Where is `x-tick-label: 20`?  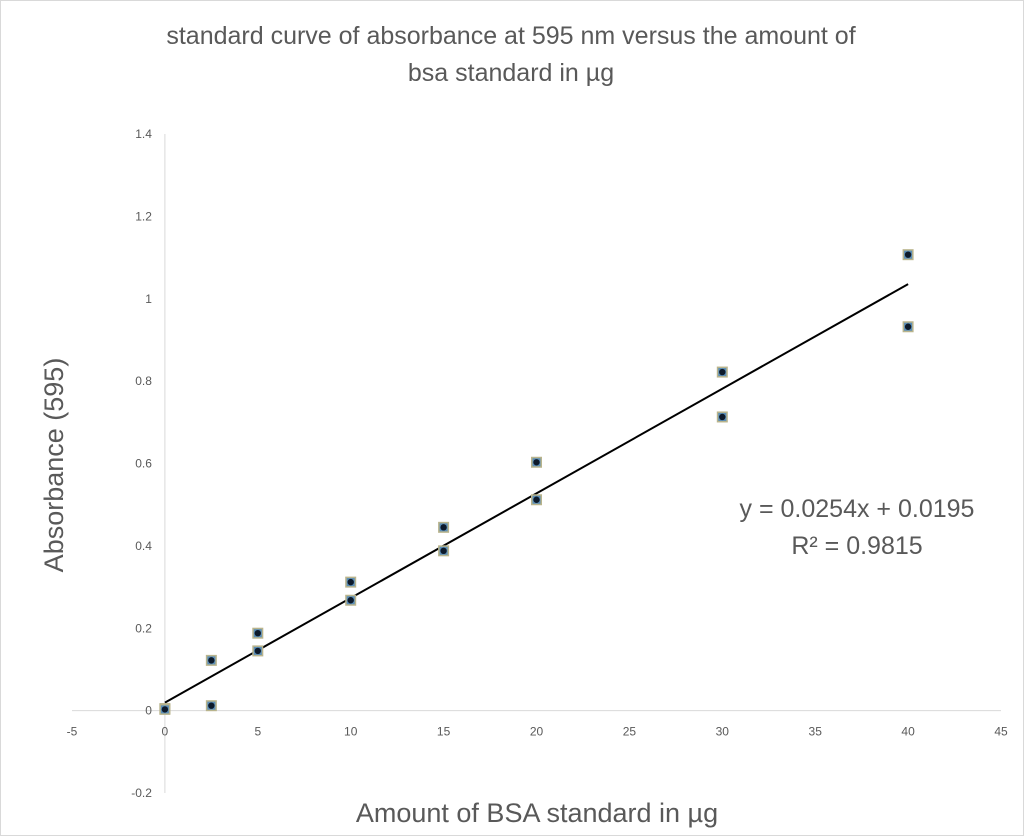 x-tick-label: 20 is located at coordinates (537, 732).